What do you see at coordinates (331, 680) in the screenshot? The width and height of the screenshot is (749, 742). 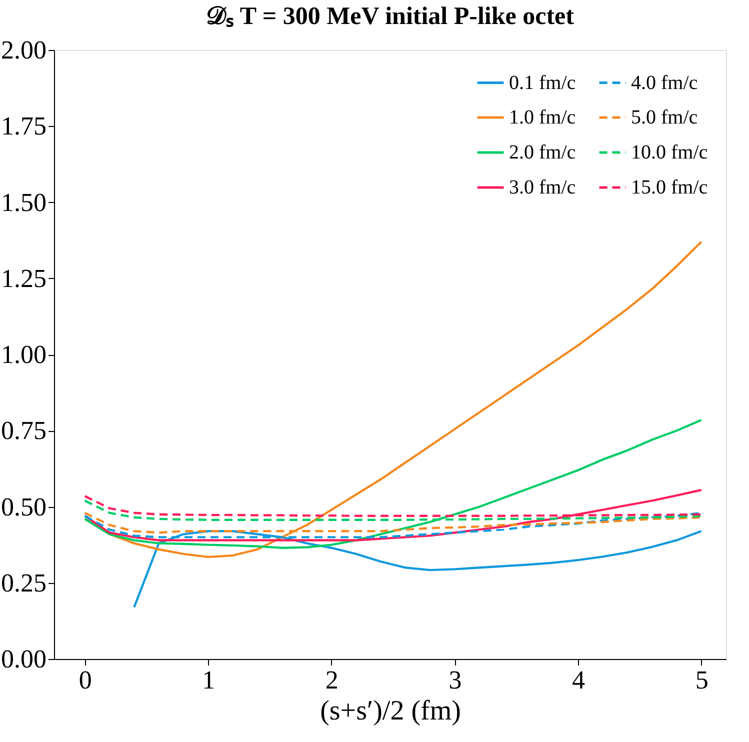 I see `x-tick-label: 2` at bounding box center [331, 680].